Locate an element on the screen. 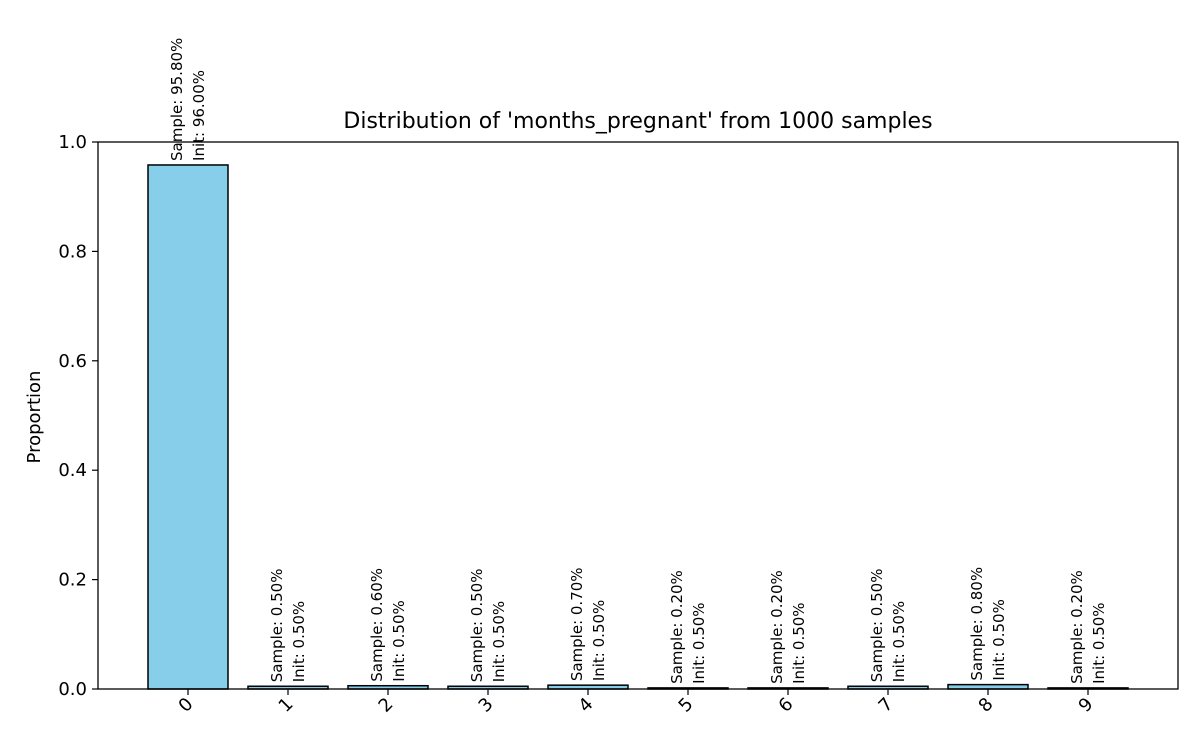  y-tick-label: 0.0 is located at coordinates (72, 689).